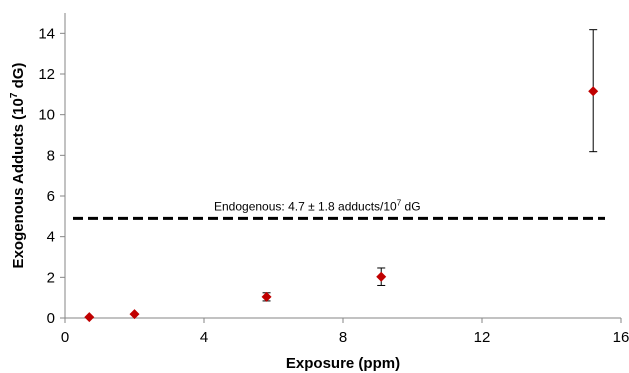 This screenshot has height=373, width=629. I want to click on y-tick-label: 0, so click(51, 318).